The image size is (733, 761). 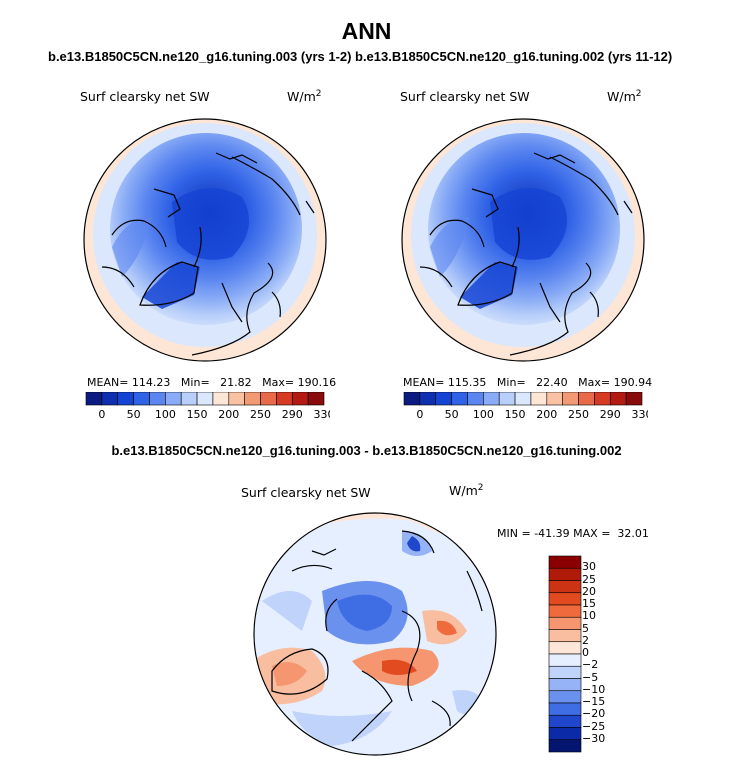 What do you see at coordinates (590, 665) in the screenshot?
I see `diff-colorbar-tick-label: −2` at bounding box center [590, 665].